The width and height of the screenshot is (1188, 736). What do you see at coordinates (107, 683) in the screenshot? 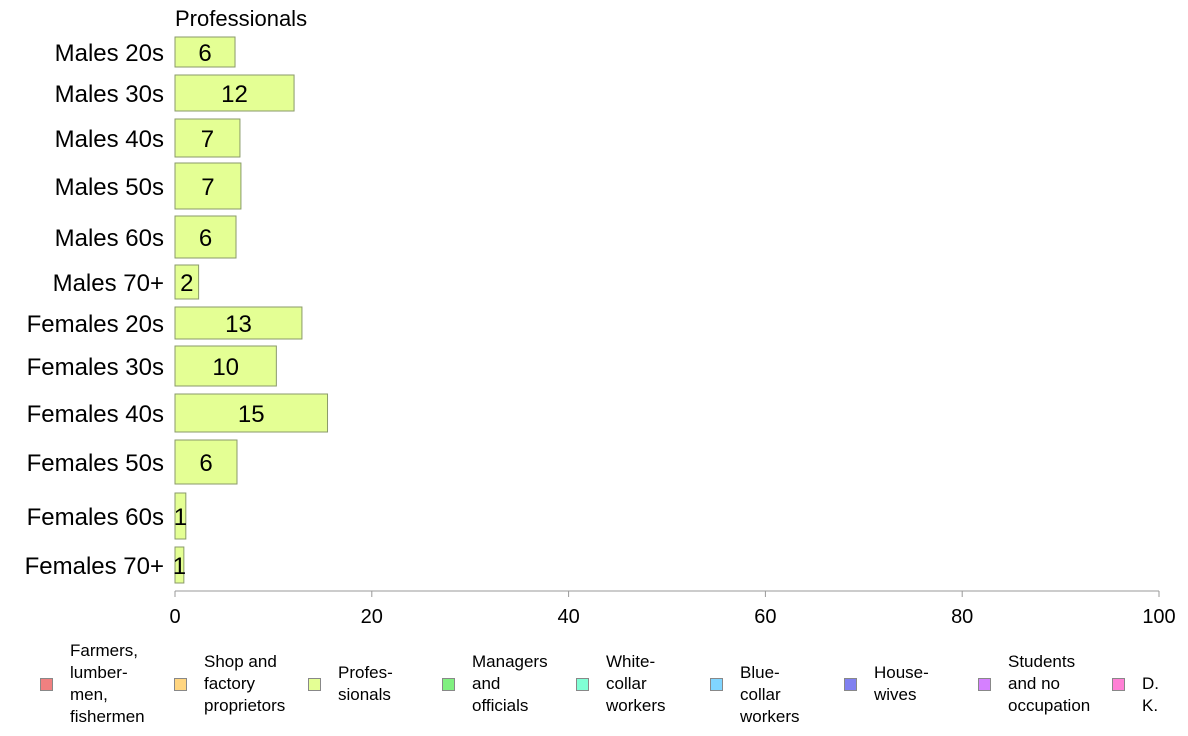
I see `legend-label: Farmers, lumber- men, fishermen` at bounding box center [107, 683].